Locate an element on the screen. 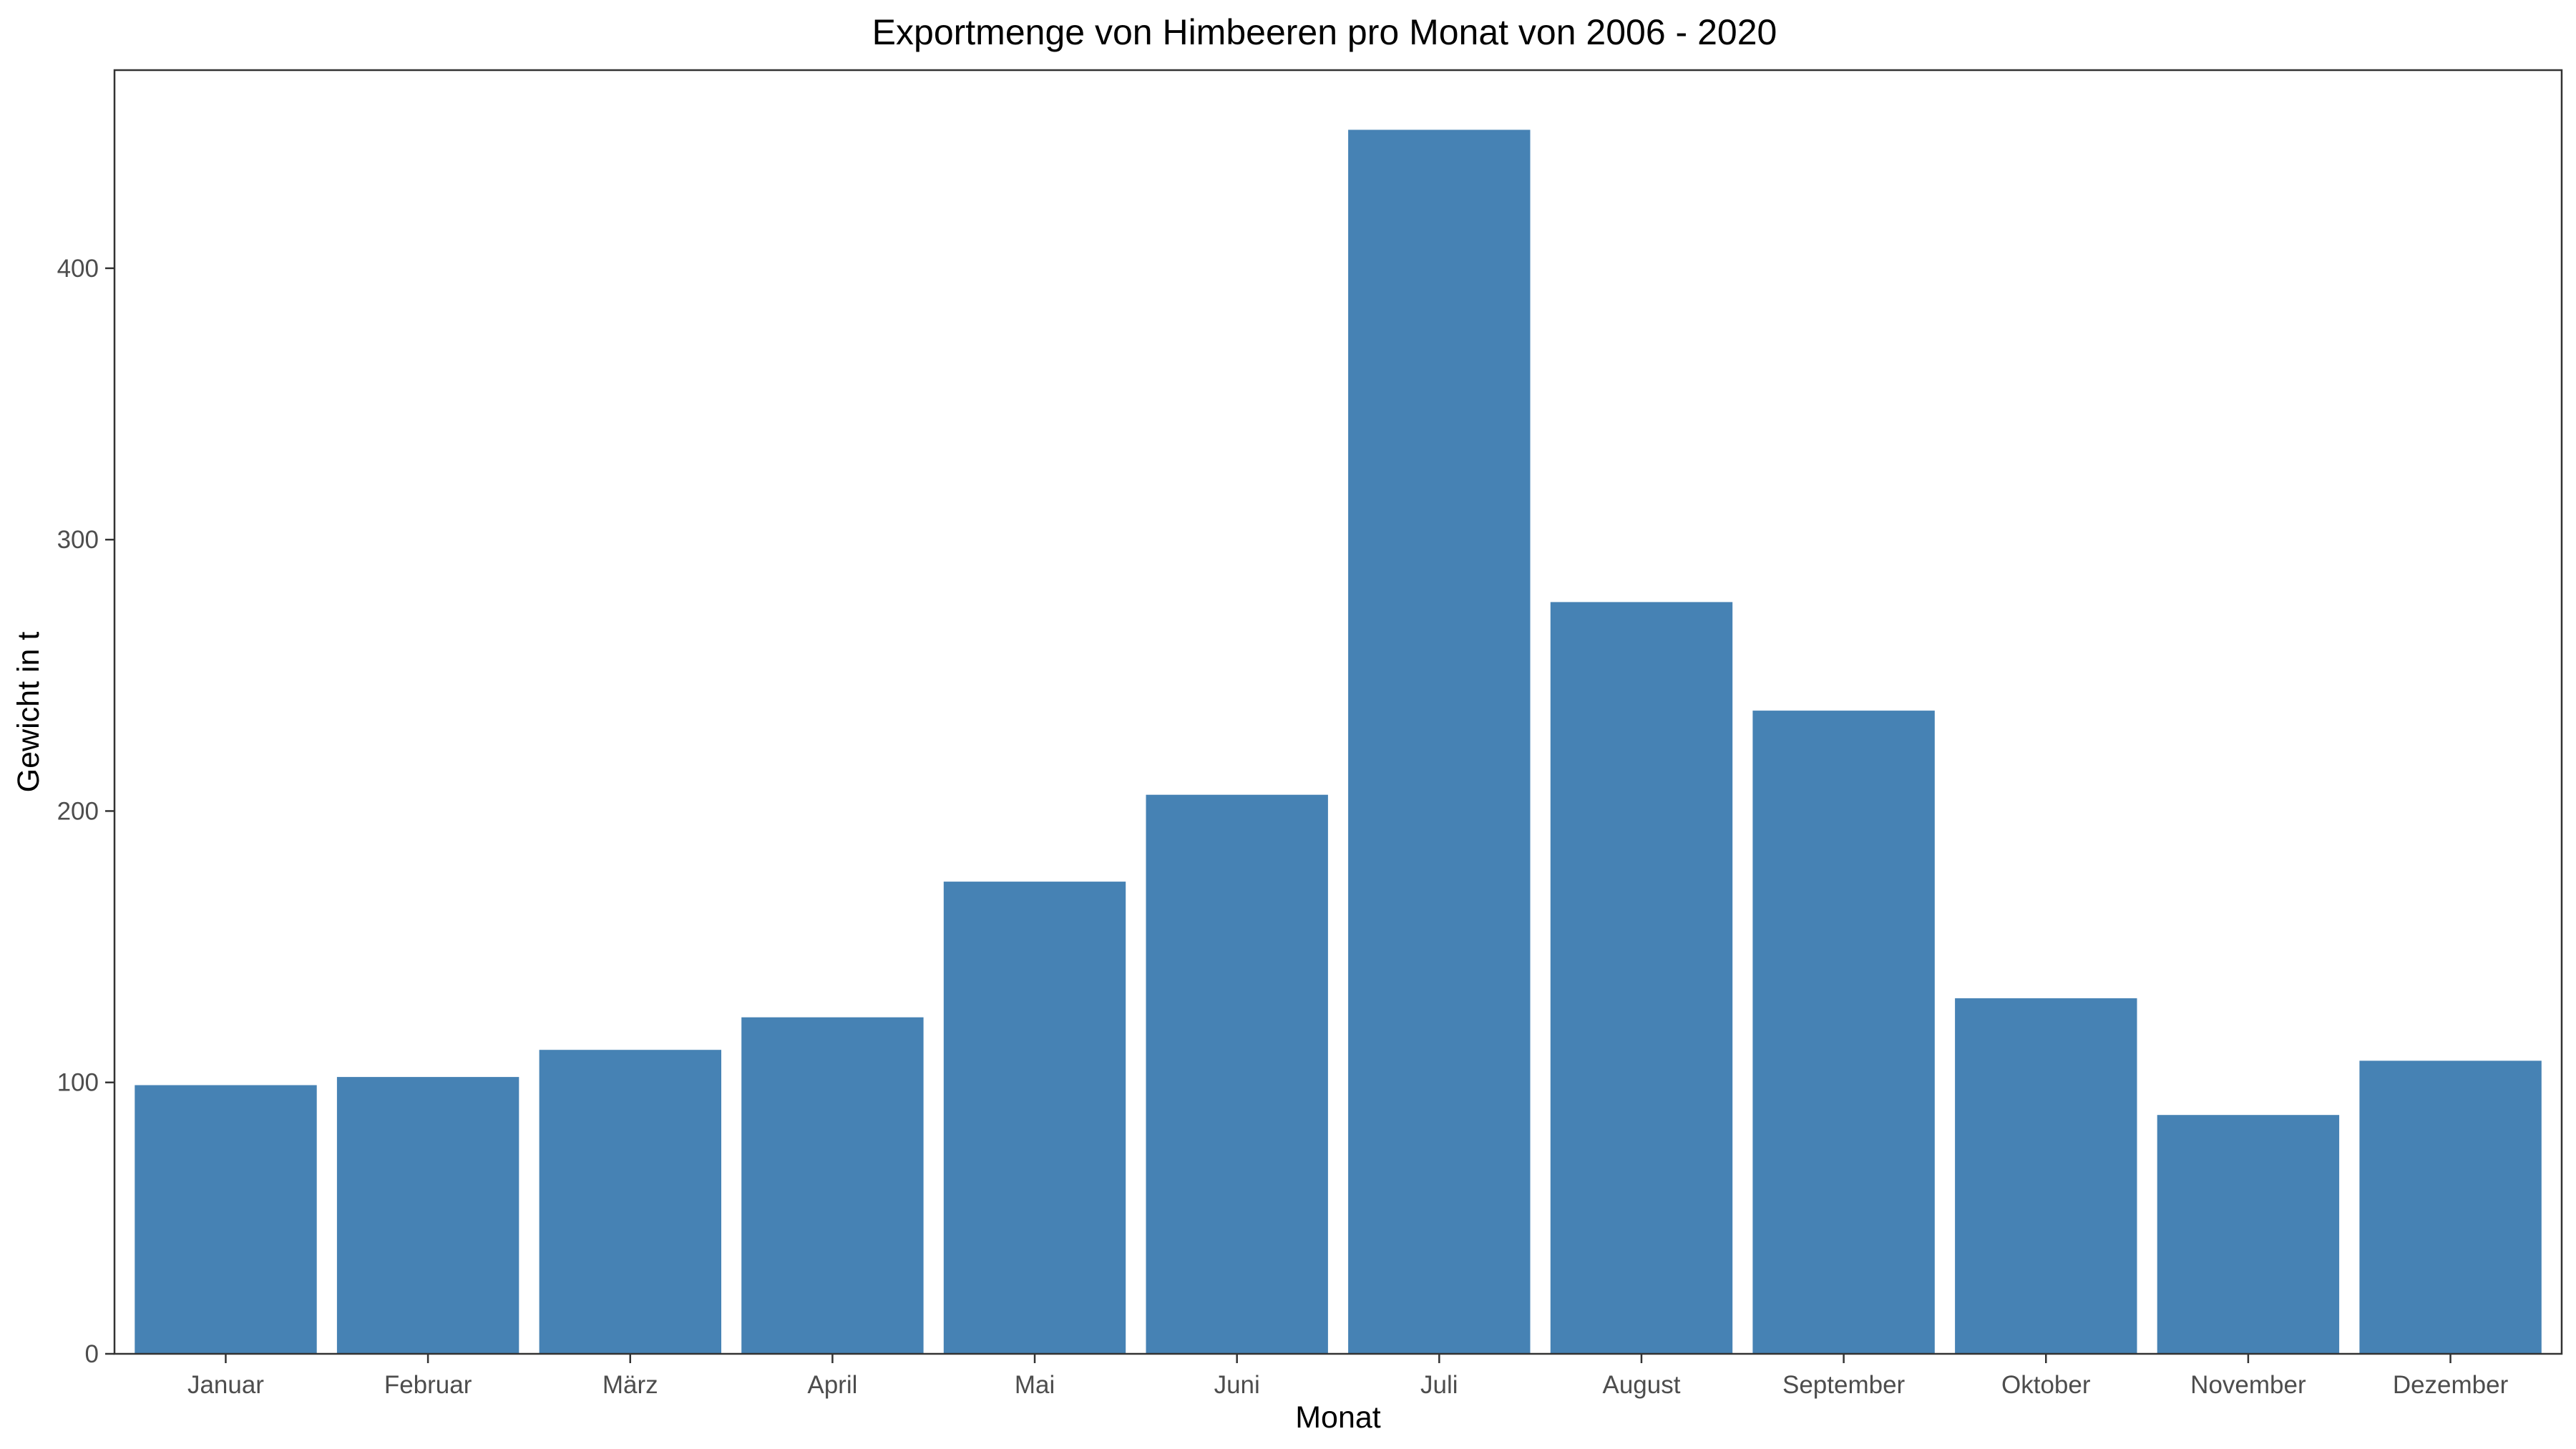 The image size is (2576, 1449). x-tick-label: Juli is located at coordinates (1439, 1385).